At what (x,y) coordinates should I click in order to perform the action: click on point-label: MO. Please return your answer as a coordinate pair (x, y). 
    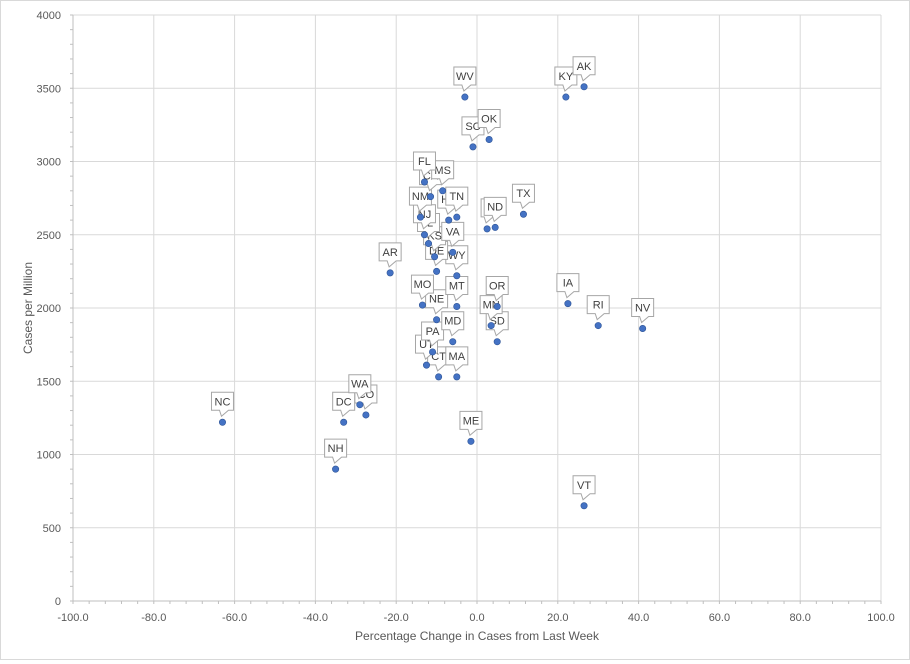
    Looking at the image, I should click on (423, 285).